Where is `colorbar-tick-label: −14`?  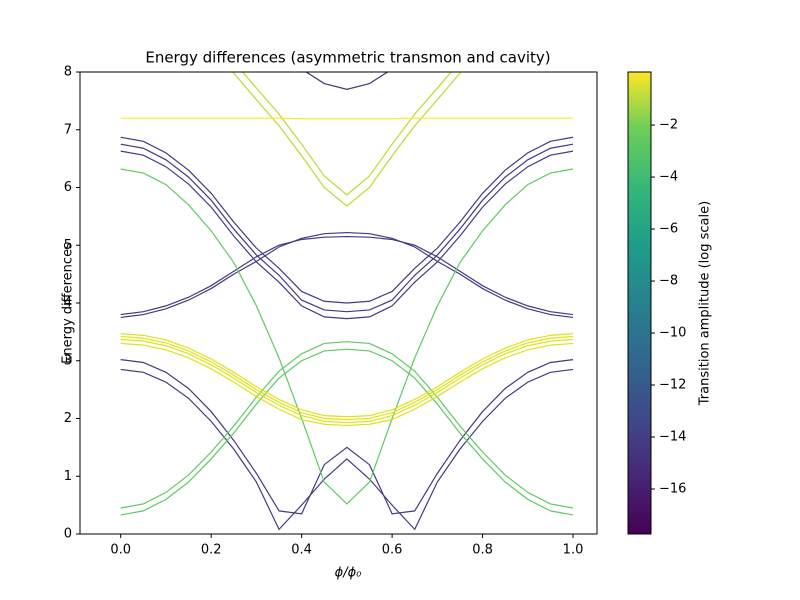 colorbar-tick-label: −14 is located at coordinates (672, 437).